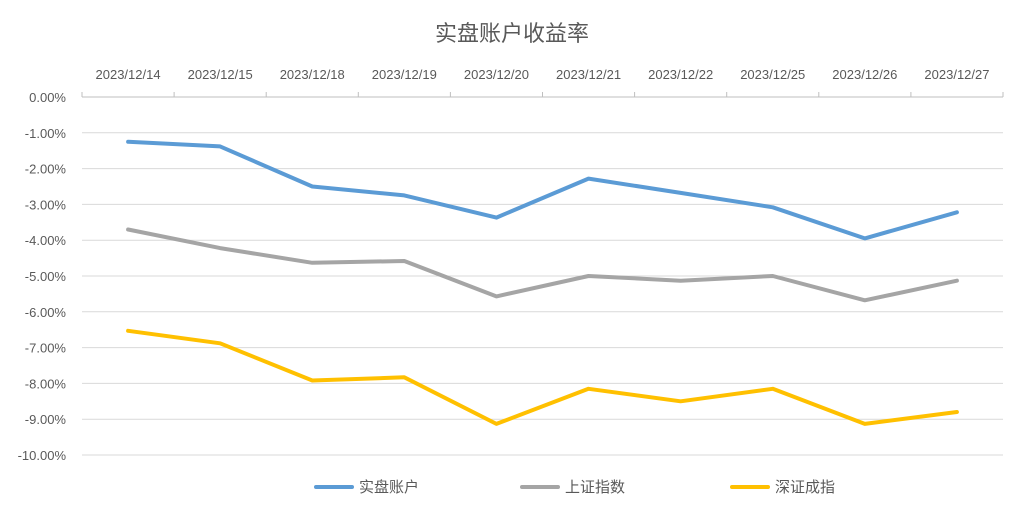 The height and width of the screenshot is (519, 1024). Describe the element at coordinates (404, 74) in the screenshot. I see `x-tick-label: 2023/12/19` at that location.